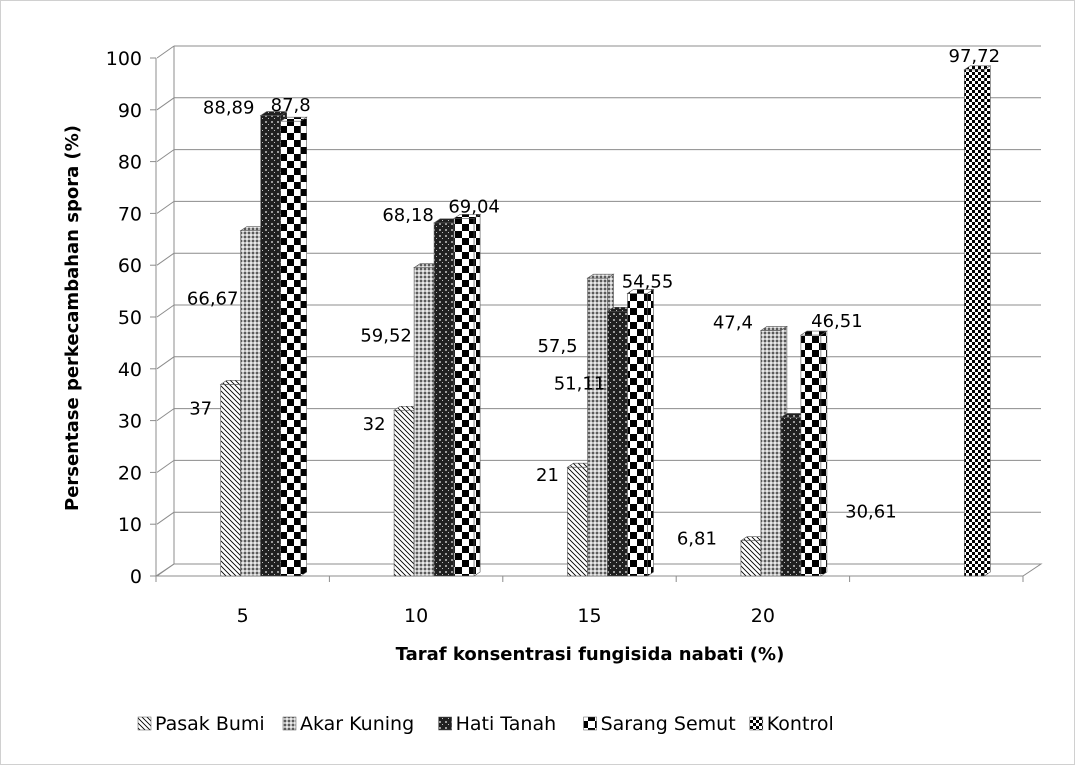  I want to click on y-tick-label: 80, so click(130, 163).